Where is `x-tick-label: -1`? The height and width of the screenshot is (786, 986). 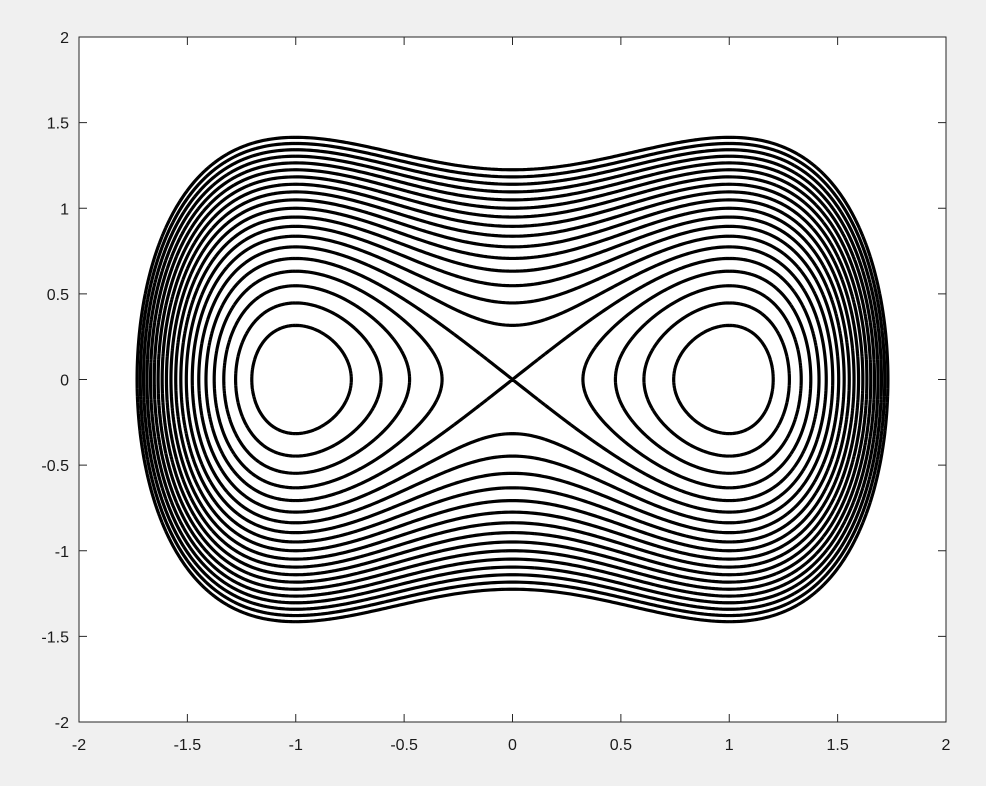
x-tick-label: -1 is located at coordinates (296, 745).